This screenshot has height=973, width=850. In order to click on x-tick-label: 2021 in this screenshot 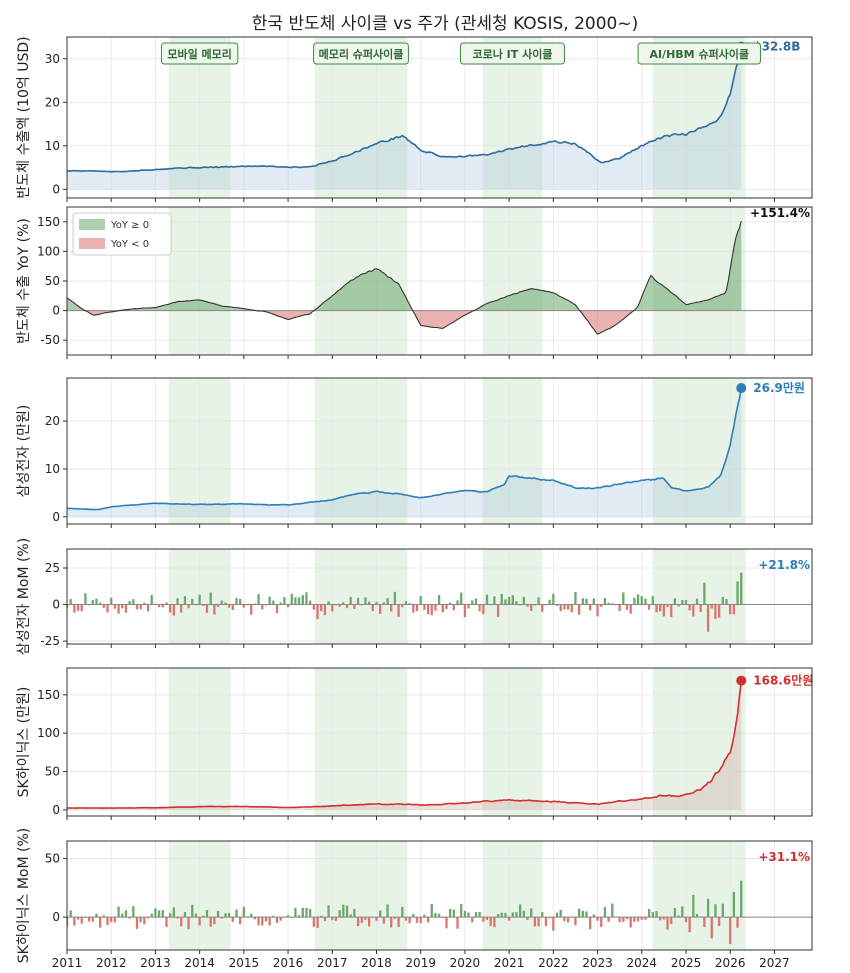, I will do `click(509, 963)`.